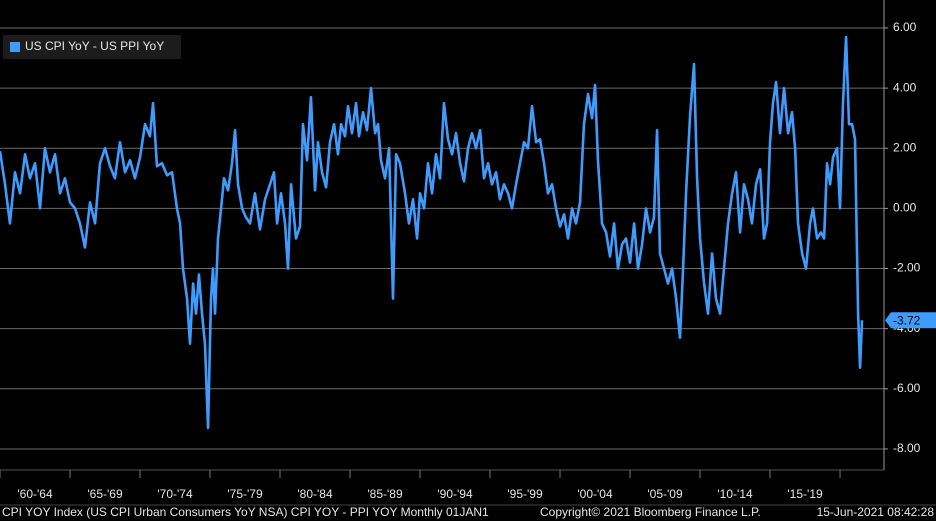 Image resolution: width=936 pixels, height=521 pixels. I want to click on y-tick-label: -8.00, so click(907, 448).